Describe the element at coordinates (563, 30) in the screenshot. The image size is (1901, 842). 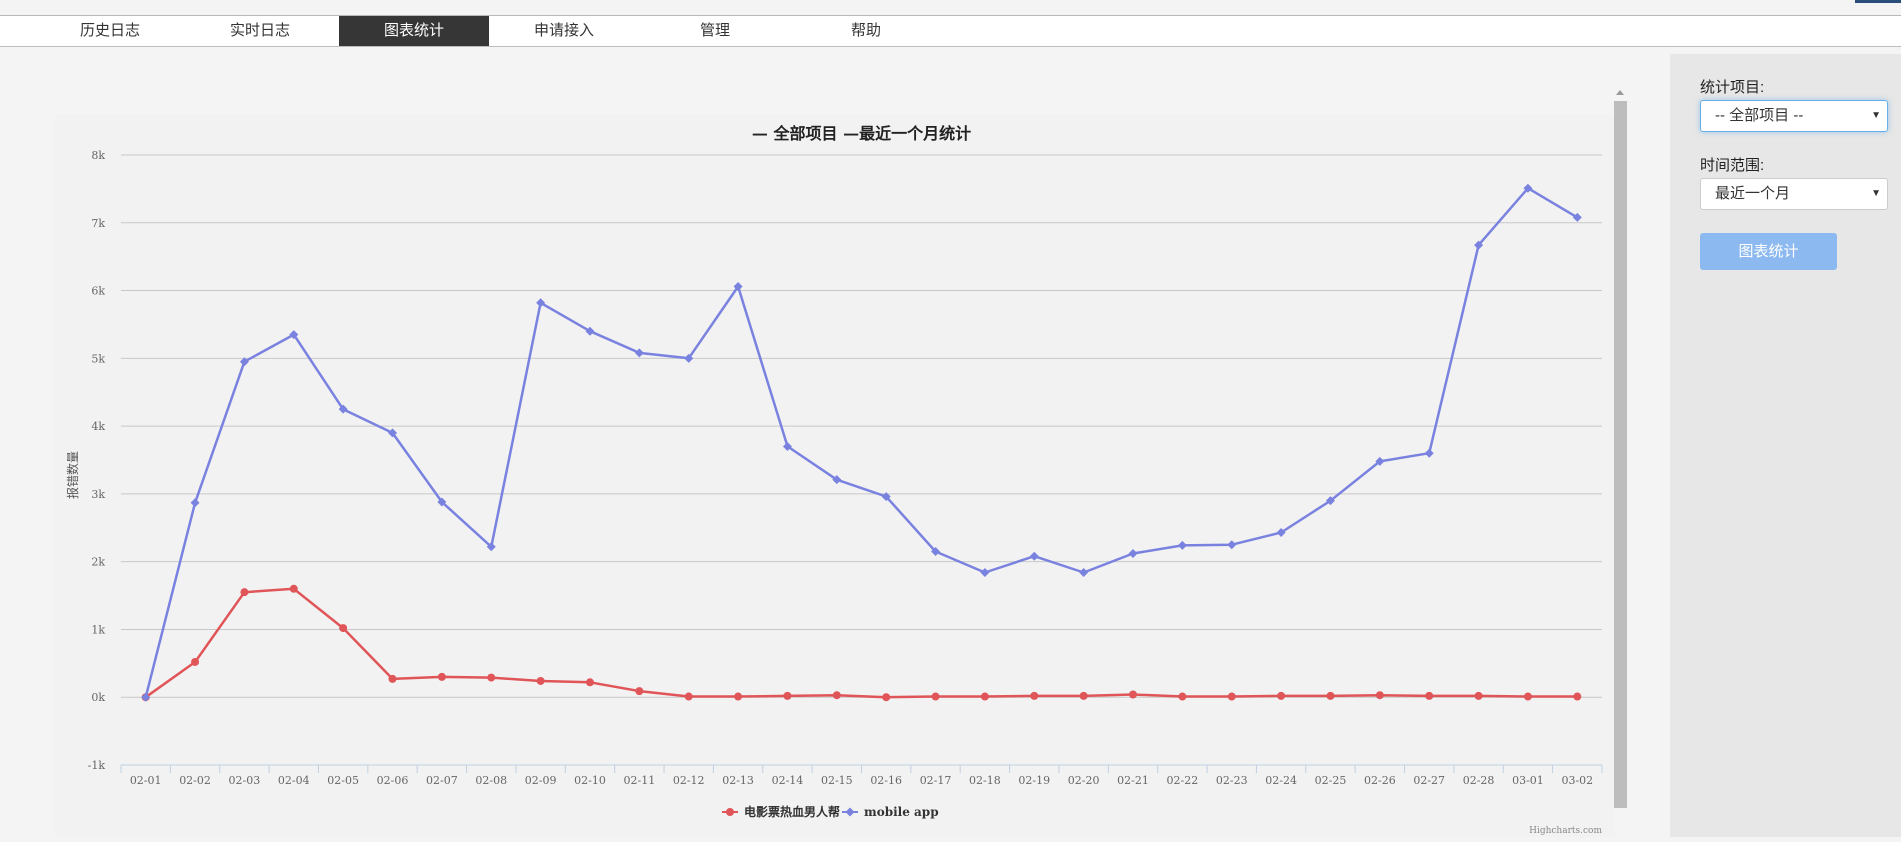
I see `tab-apply-access: 申请接入` at that location.